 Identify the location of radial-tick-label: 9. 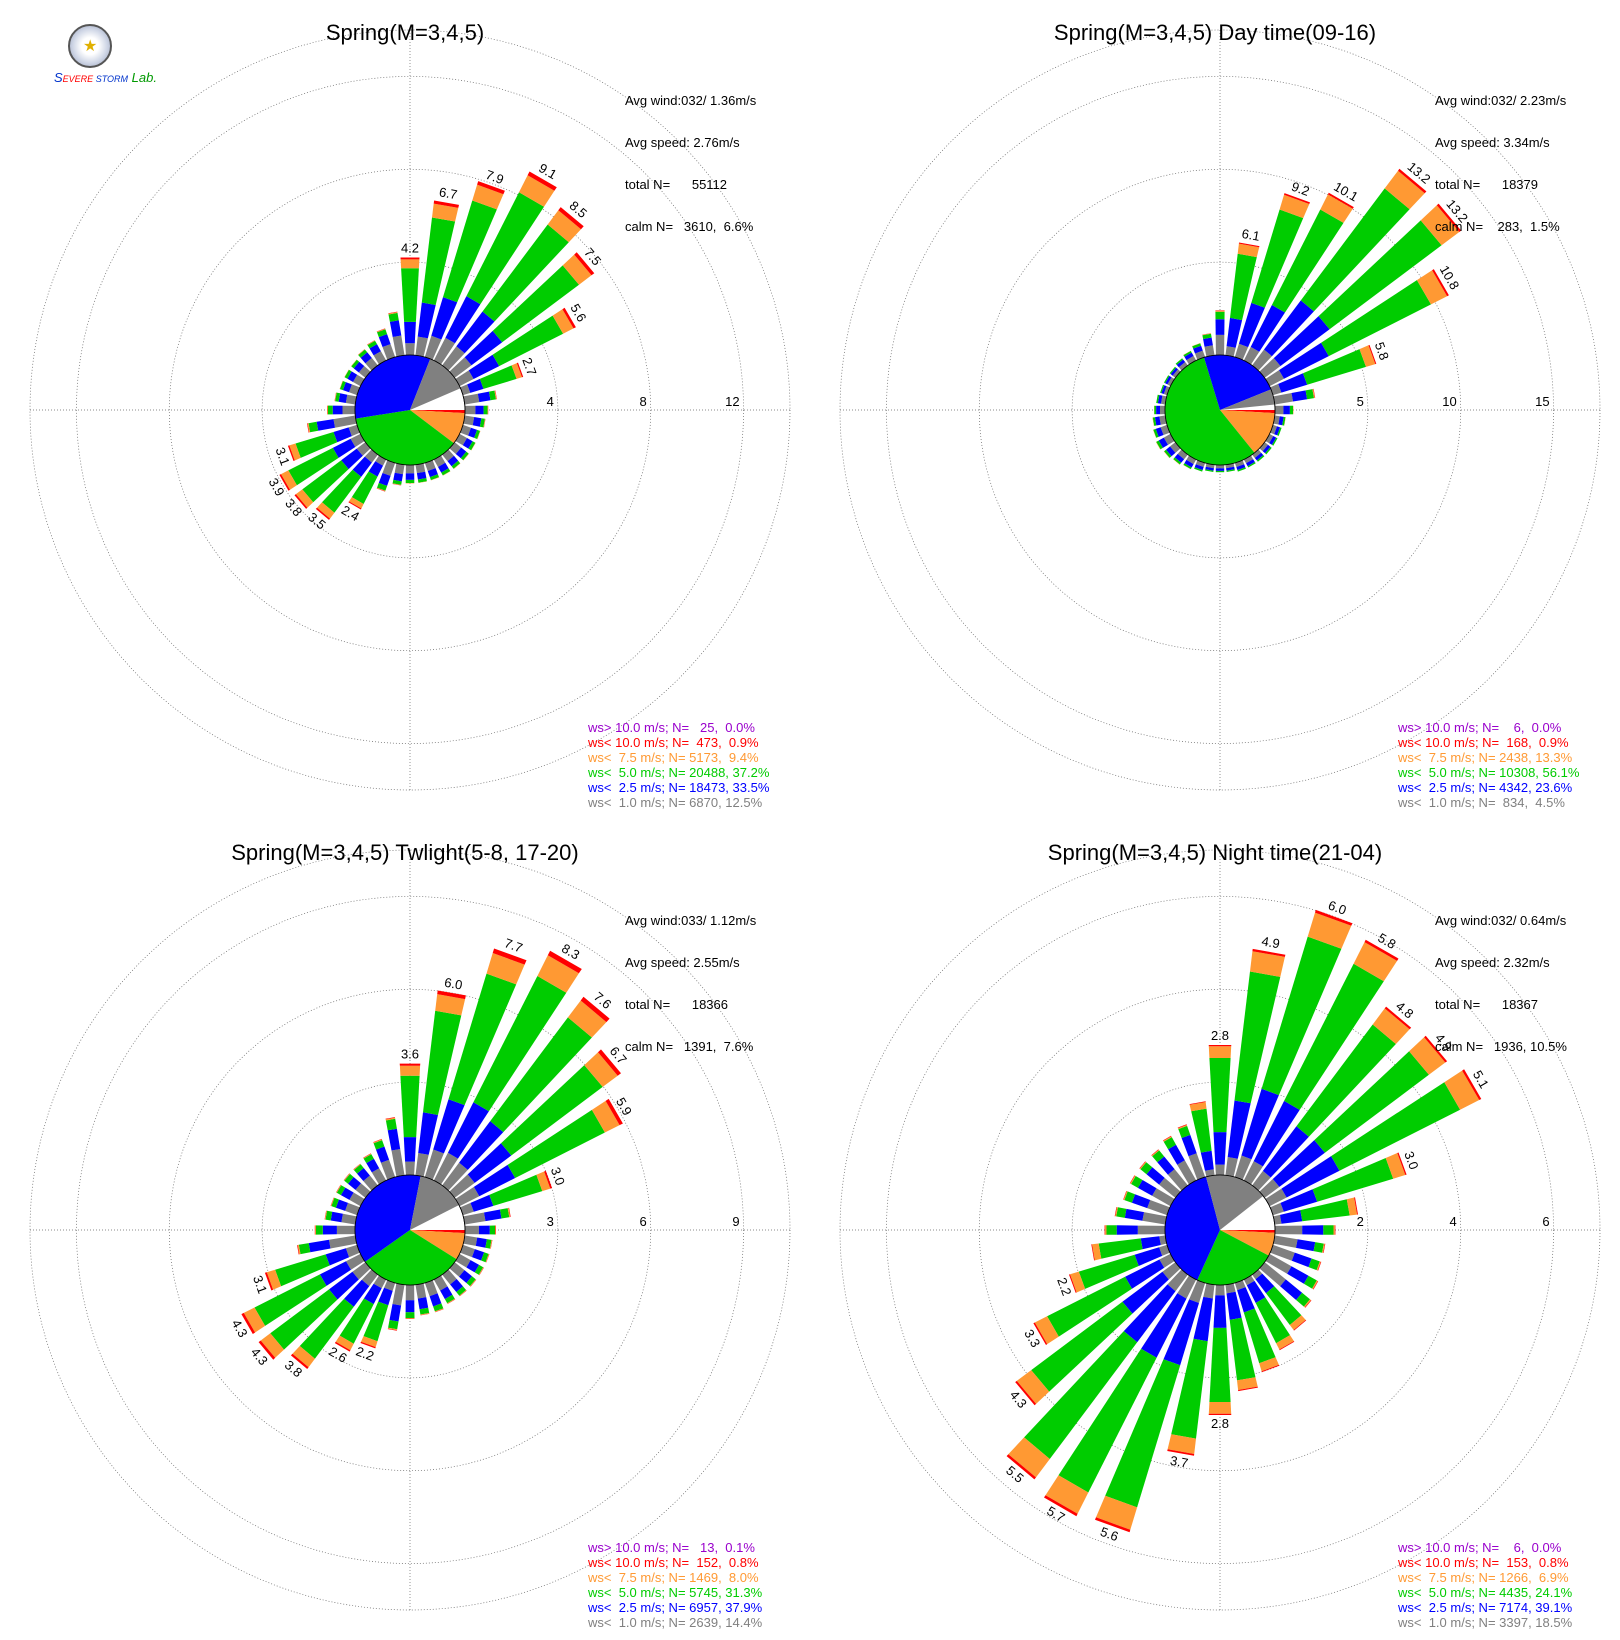
(735, 1221).